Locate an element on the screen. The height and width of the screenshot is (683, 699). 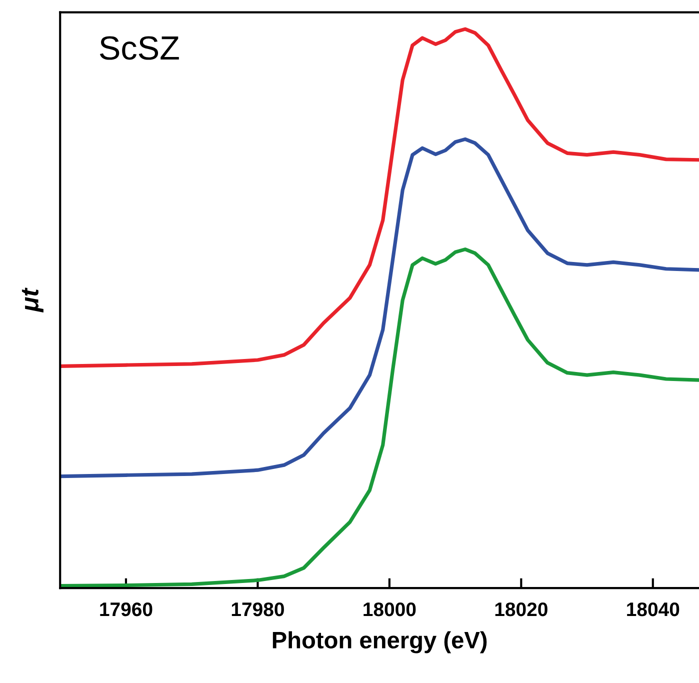
x-tick-label: 18020 is located at coordinates (521, 609).